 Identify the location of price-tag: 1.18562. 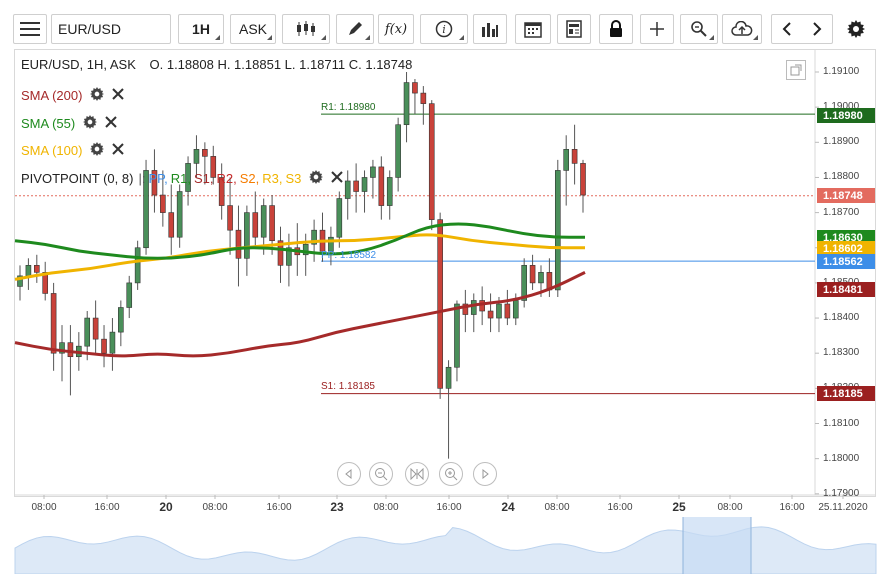
(846, 261).